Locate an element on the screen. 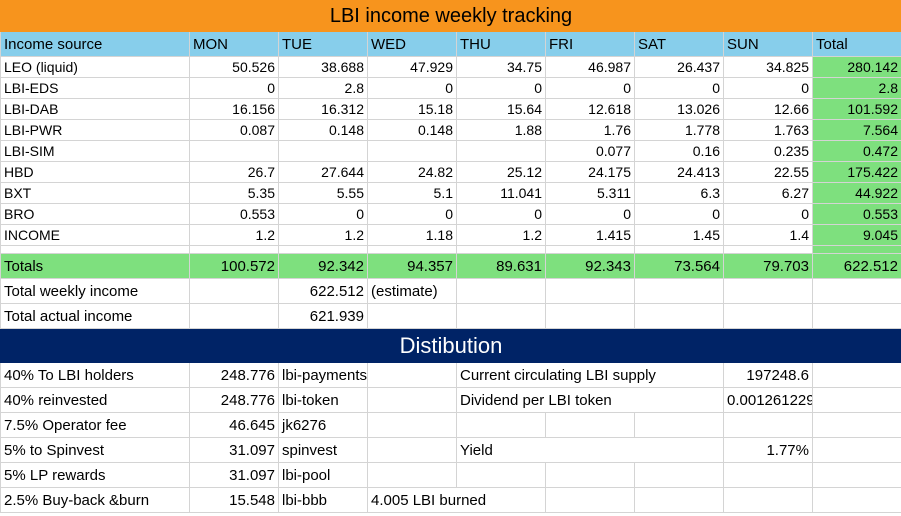 The height and width of the screenshot is (516, 901). dist-label: 5% LP rewards is located at coordinates (95, 475).